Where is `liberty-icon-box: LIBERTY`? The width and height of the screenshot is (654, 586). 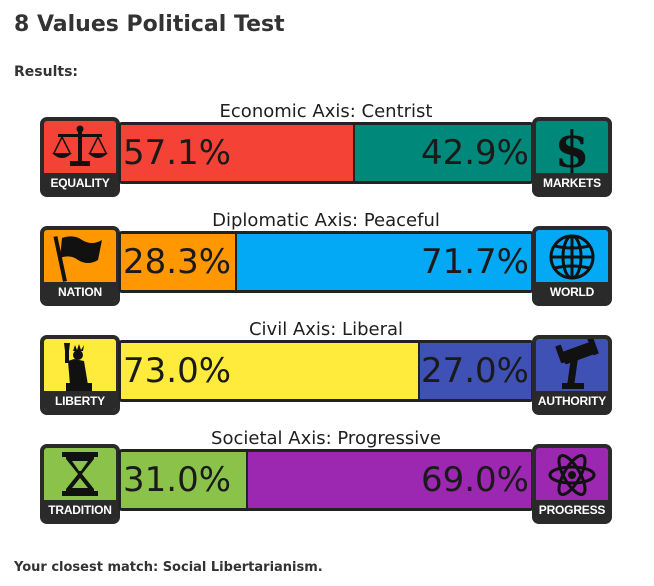 liberty-icon-box: LIBERTY is located at coordinates (80, 375).